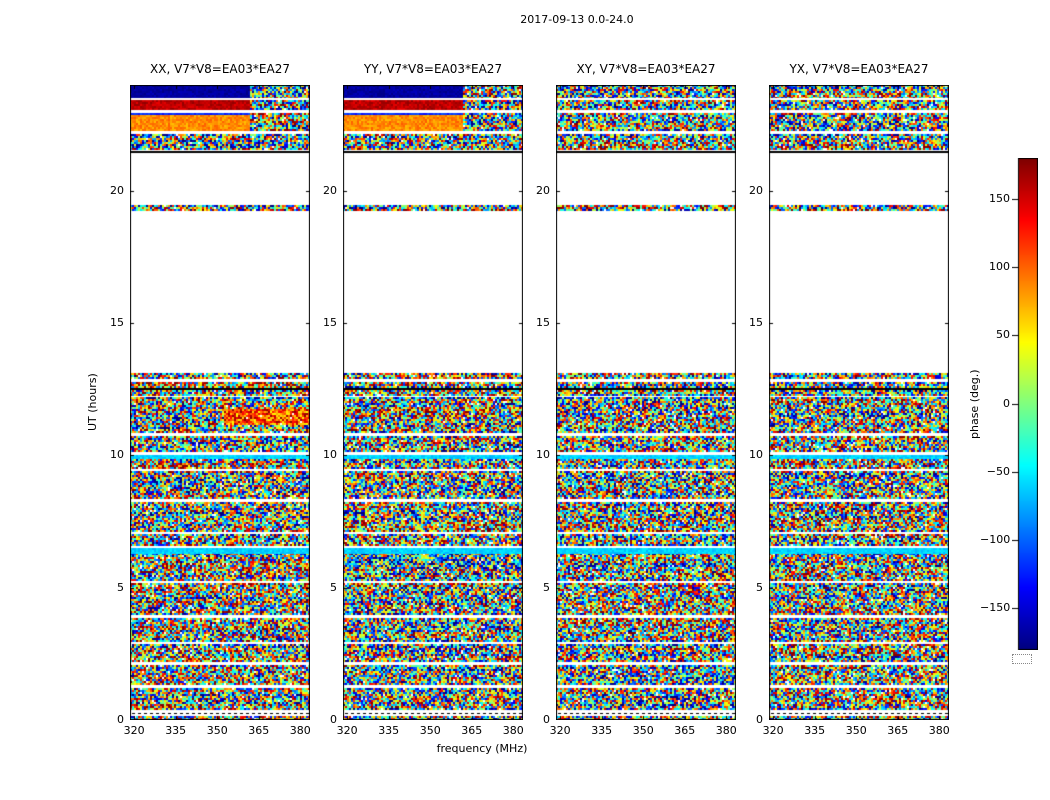 This screenshot has width=1050, height=800. What do you see at coordinates (433, 402) in the screenshot?
I see `panel-yy-heatmap` at bounding box center [433, 402].